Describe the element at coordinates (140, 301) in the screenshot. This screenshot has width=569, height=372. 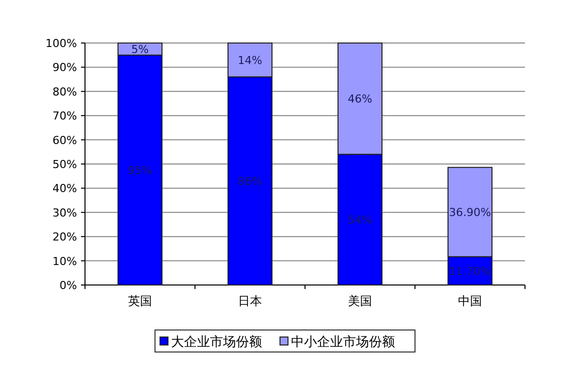
I see `x-tick-label: 英国` at that location.